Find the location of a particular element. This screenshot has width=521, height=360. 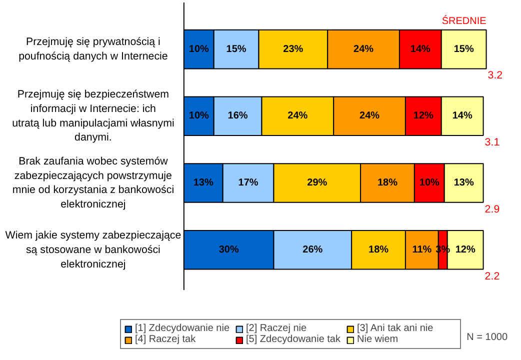

legend-label: Nie wiem is located at coordinates (378, 339).